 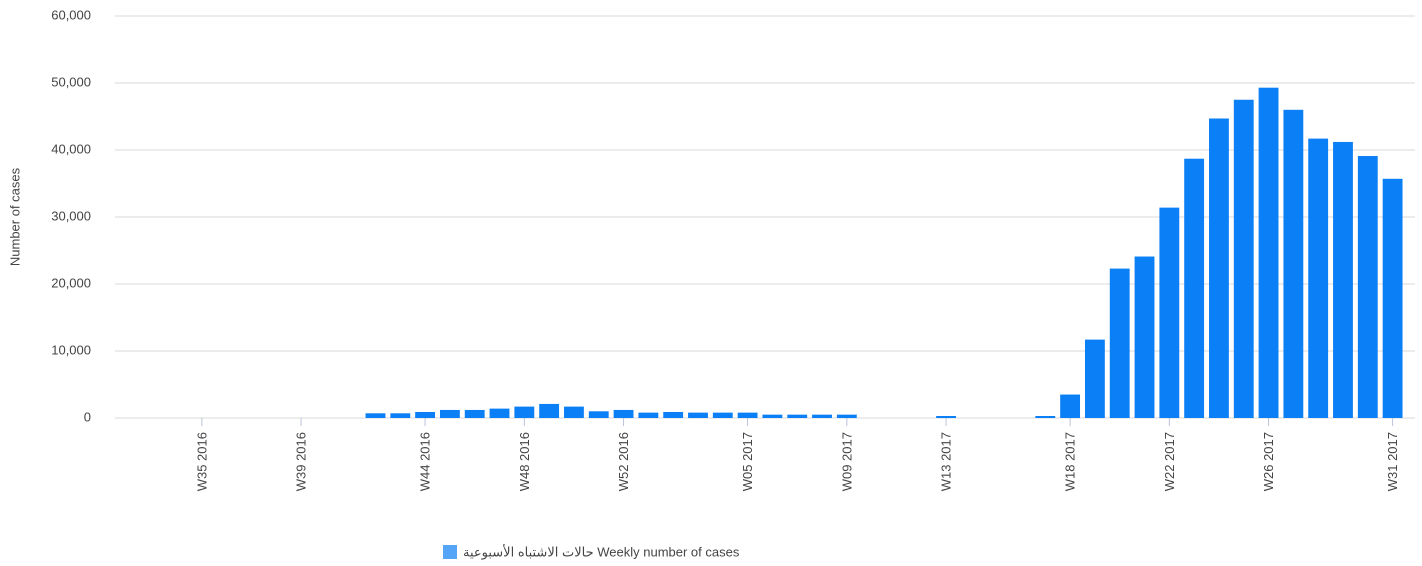 I want to click on legend-swatch, so click(x=450, y=552).